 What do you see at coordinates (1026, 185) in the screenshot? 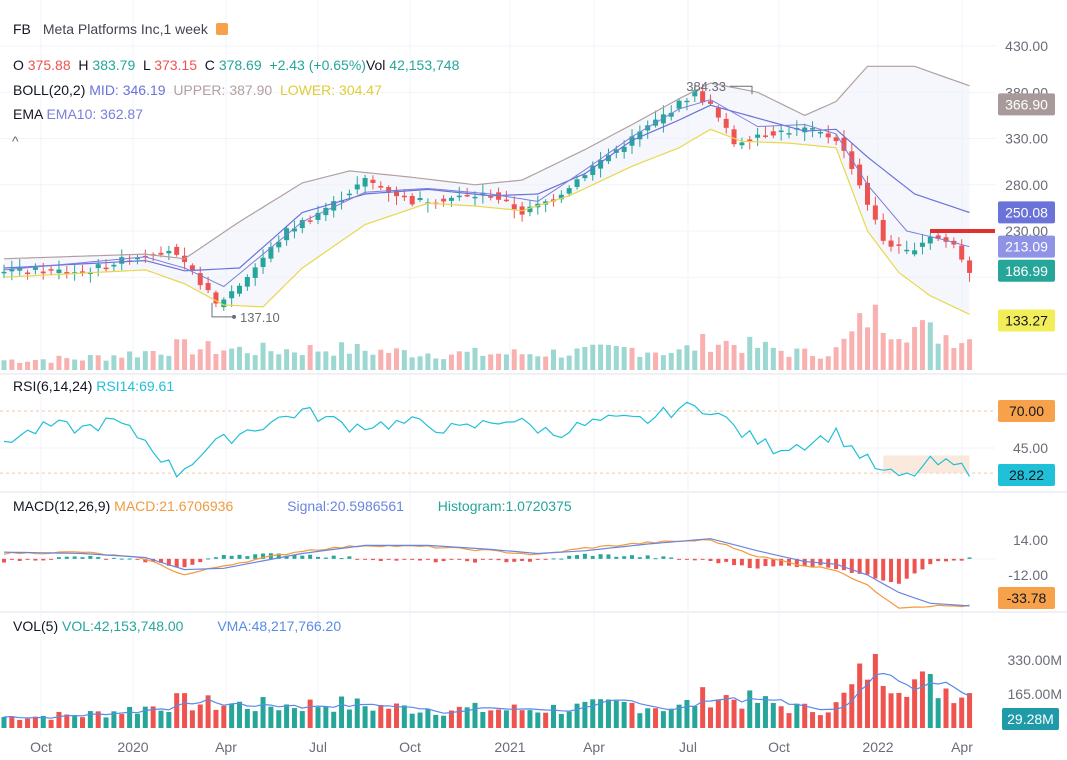
I see `price-axis-label: 280.00` at bounding box center [1026, 185].